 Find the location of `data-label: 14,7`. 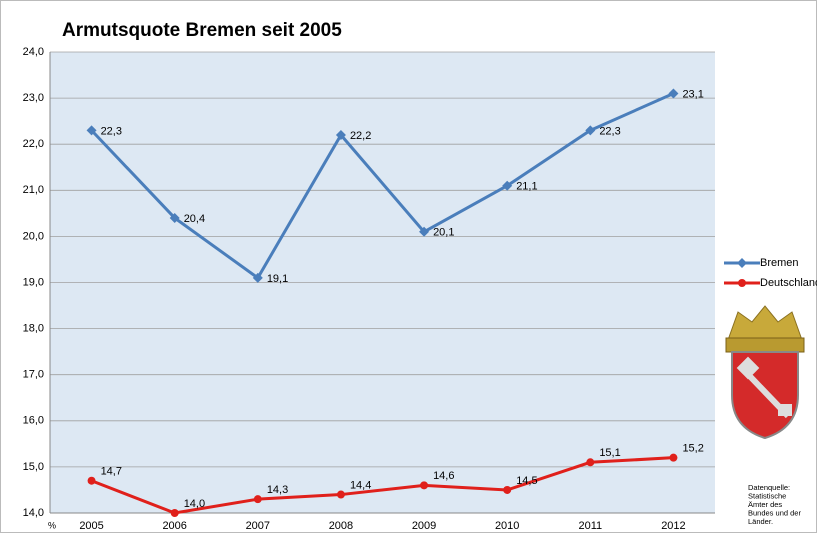

data-label: 14,7 is located at coordinates (111, 472).